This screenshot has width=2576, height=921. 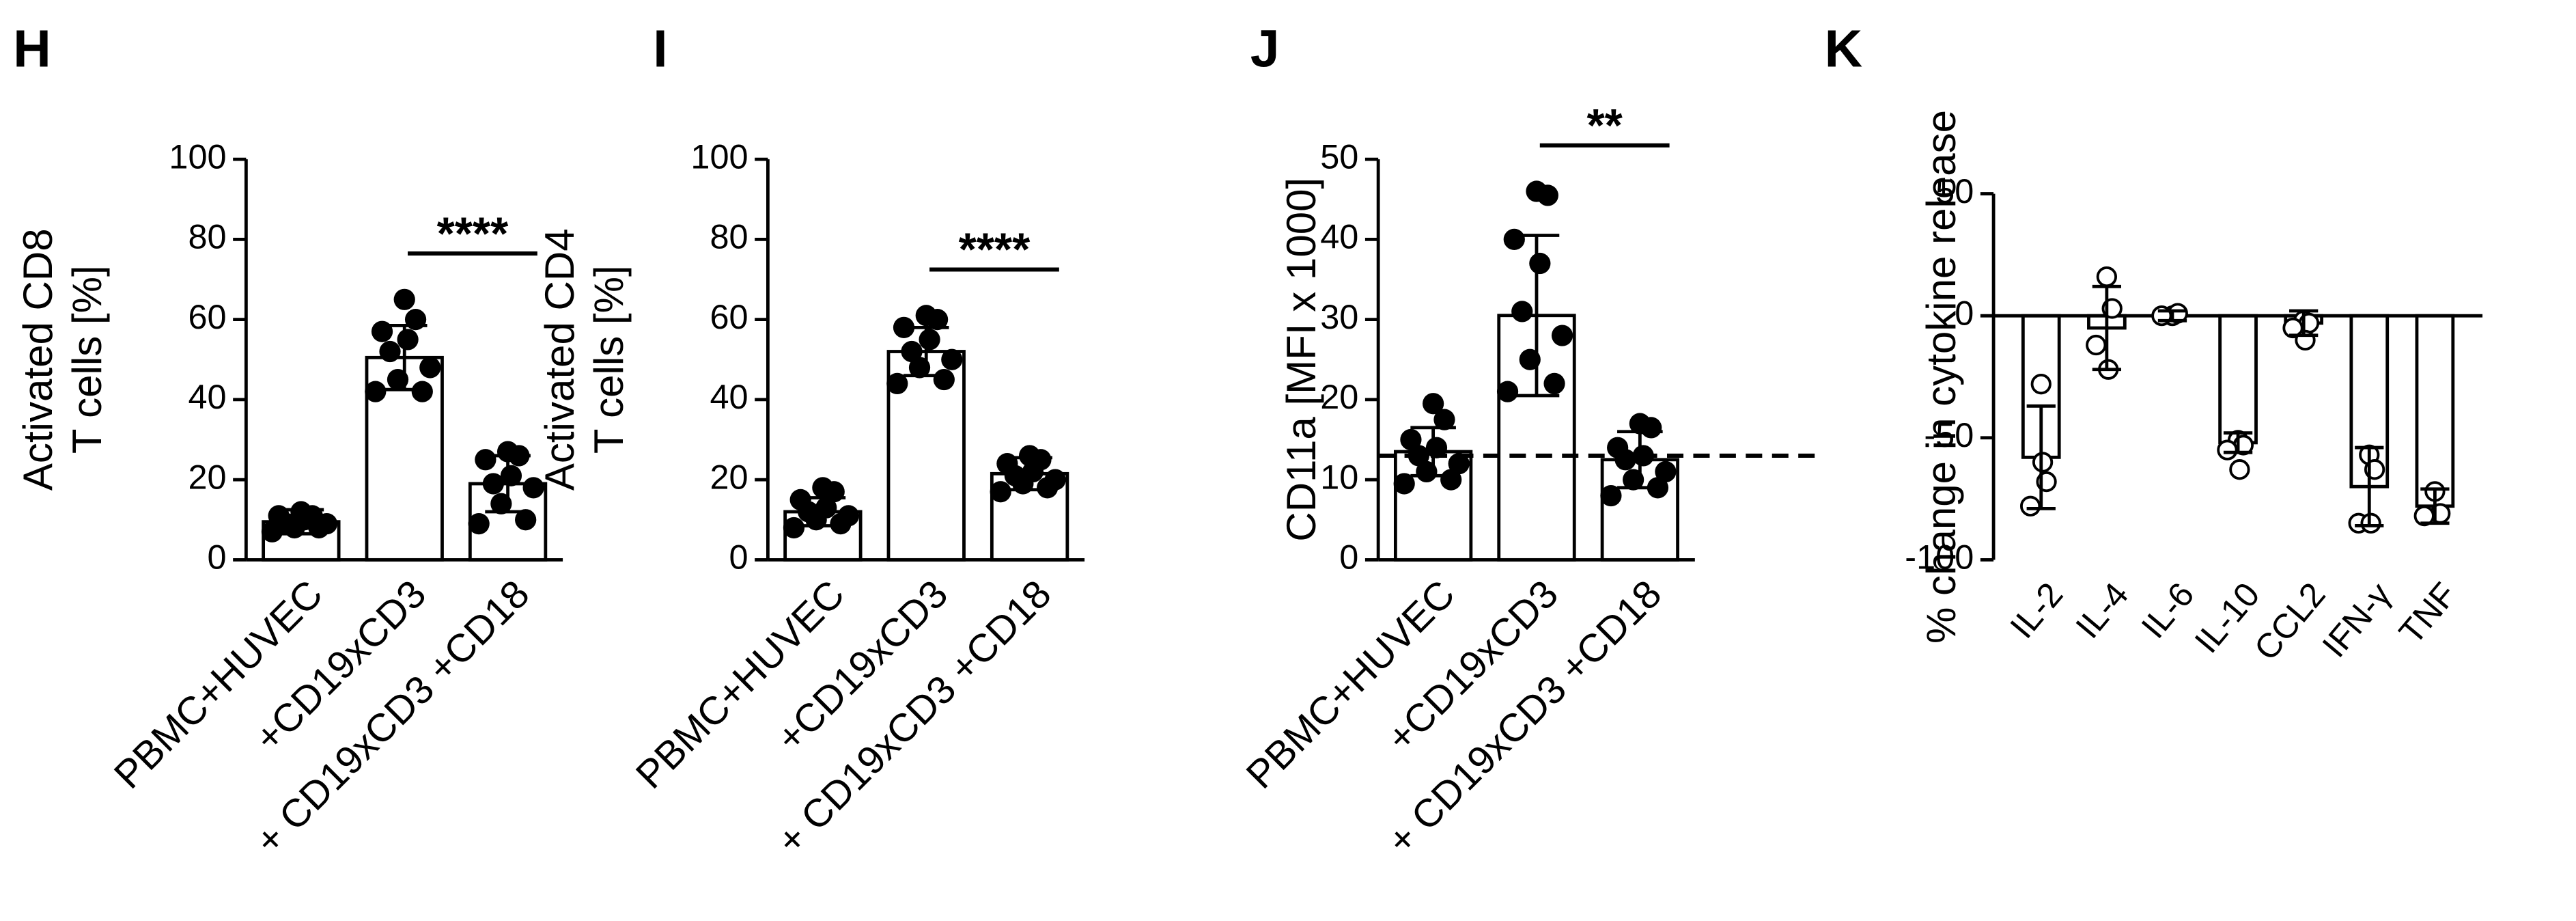 I want to click on x-tick-label: IL-4, so click(x=2102, y=610).